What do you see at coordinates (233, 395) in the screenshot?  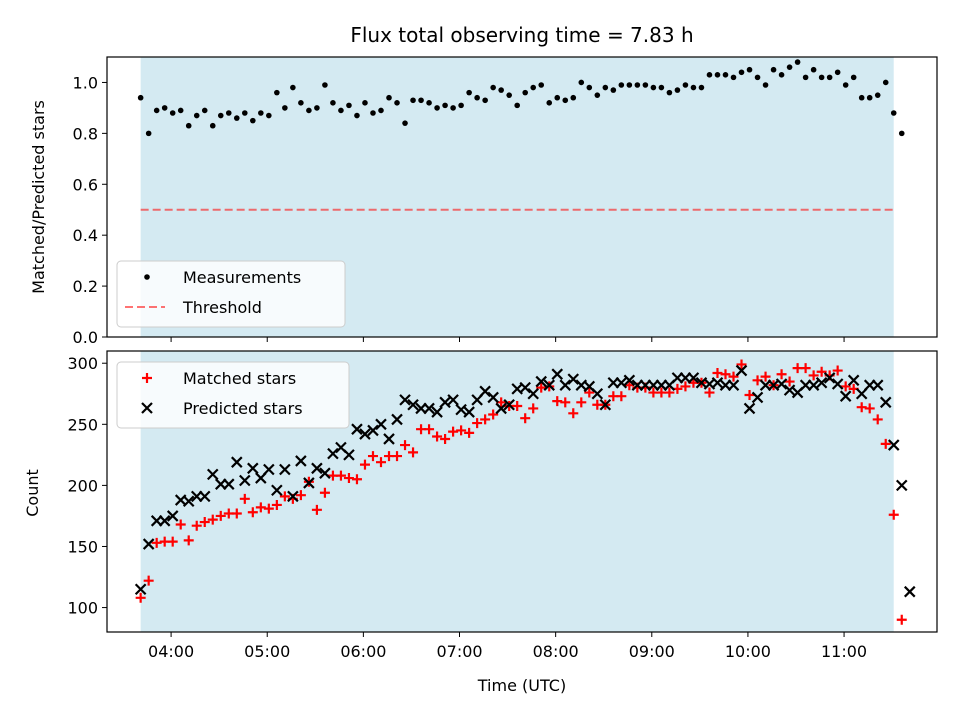 I see `bottom-legend: Matched stars Predicted stars` at bounding box center [233, 395].